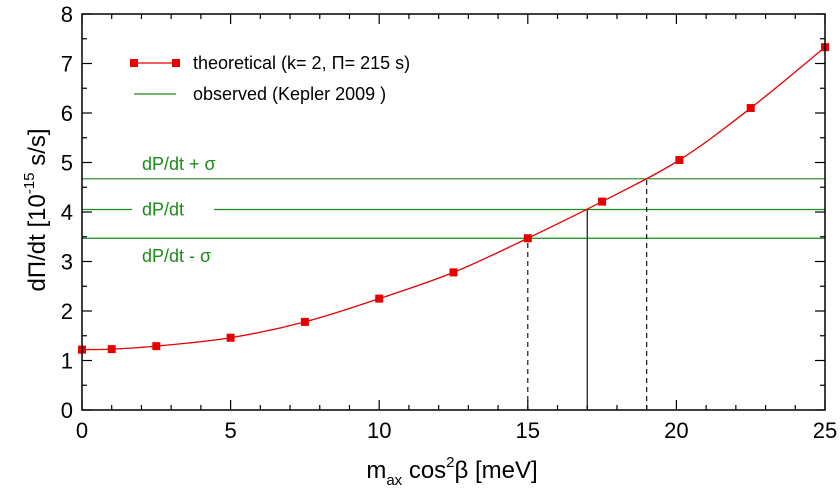  I want to click on x-tick-label: 0, so click(82, 430).